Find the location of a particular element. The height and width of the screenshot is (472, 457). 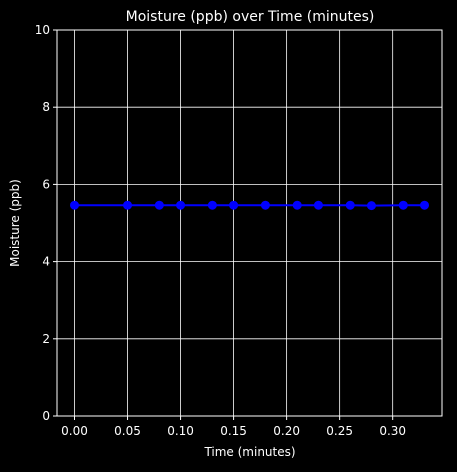

x-tick-label: 0.30 is located at coordinates (392, 431).